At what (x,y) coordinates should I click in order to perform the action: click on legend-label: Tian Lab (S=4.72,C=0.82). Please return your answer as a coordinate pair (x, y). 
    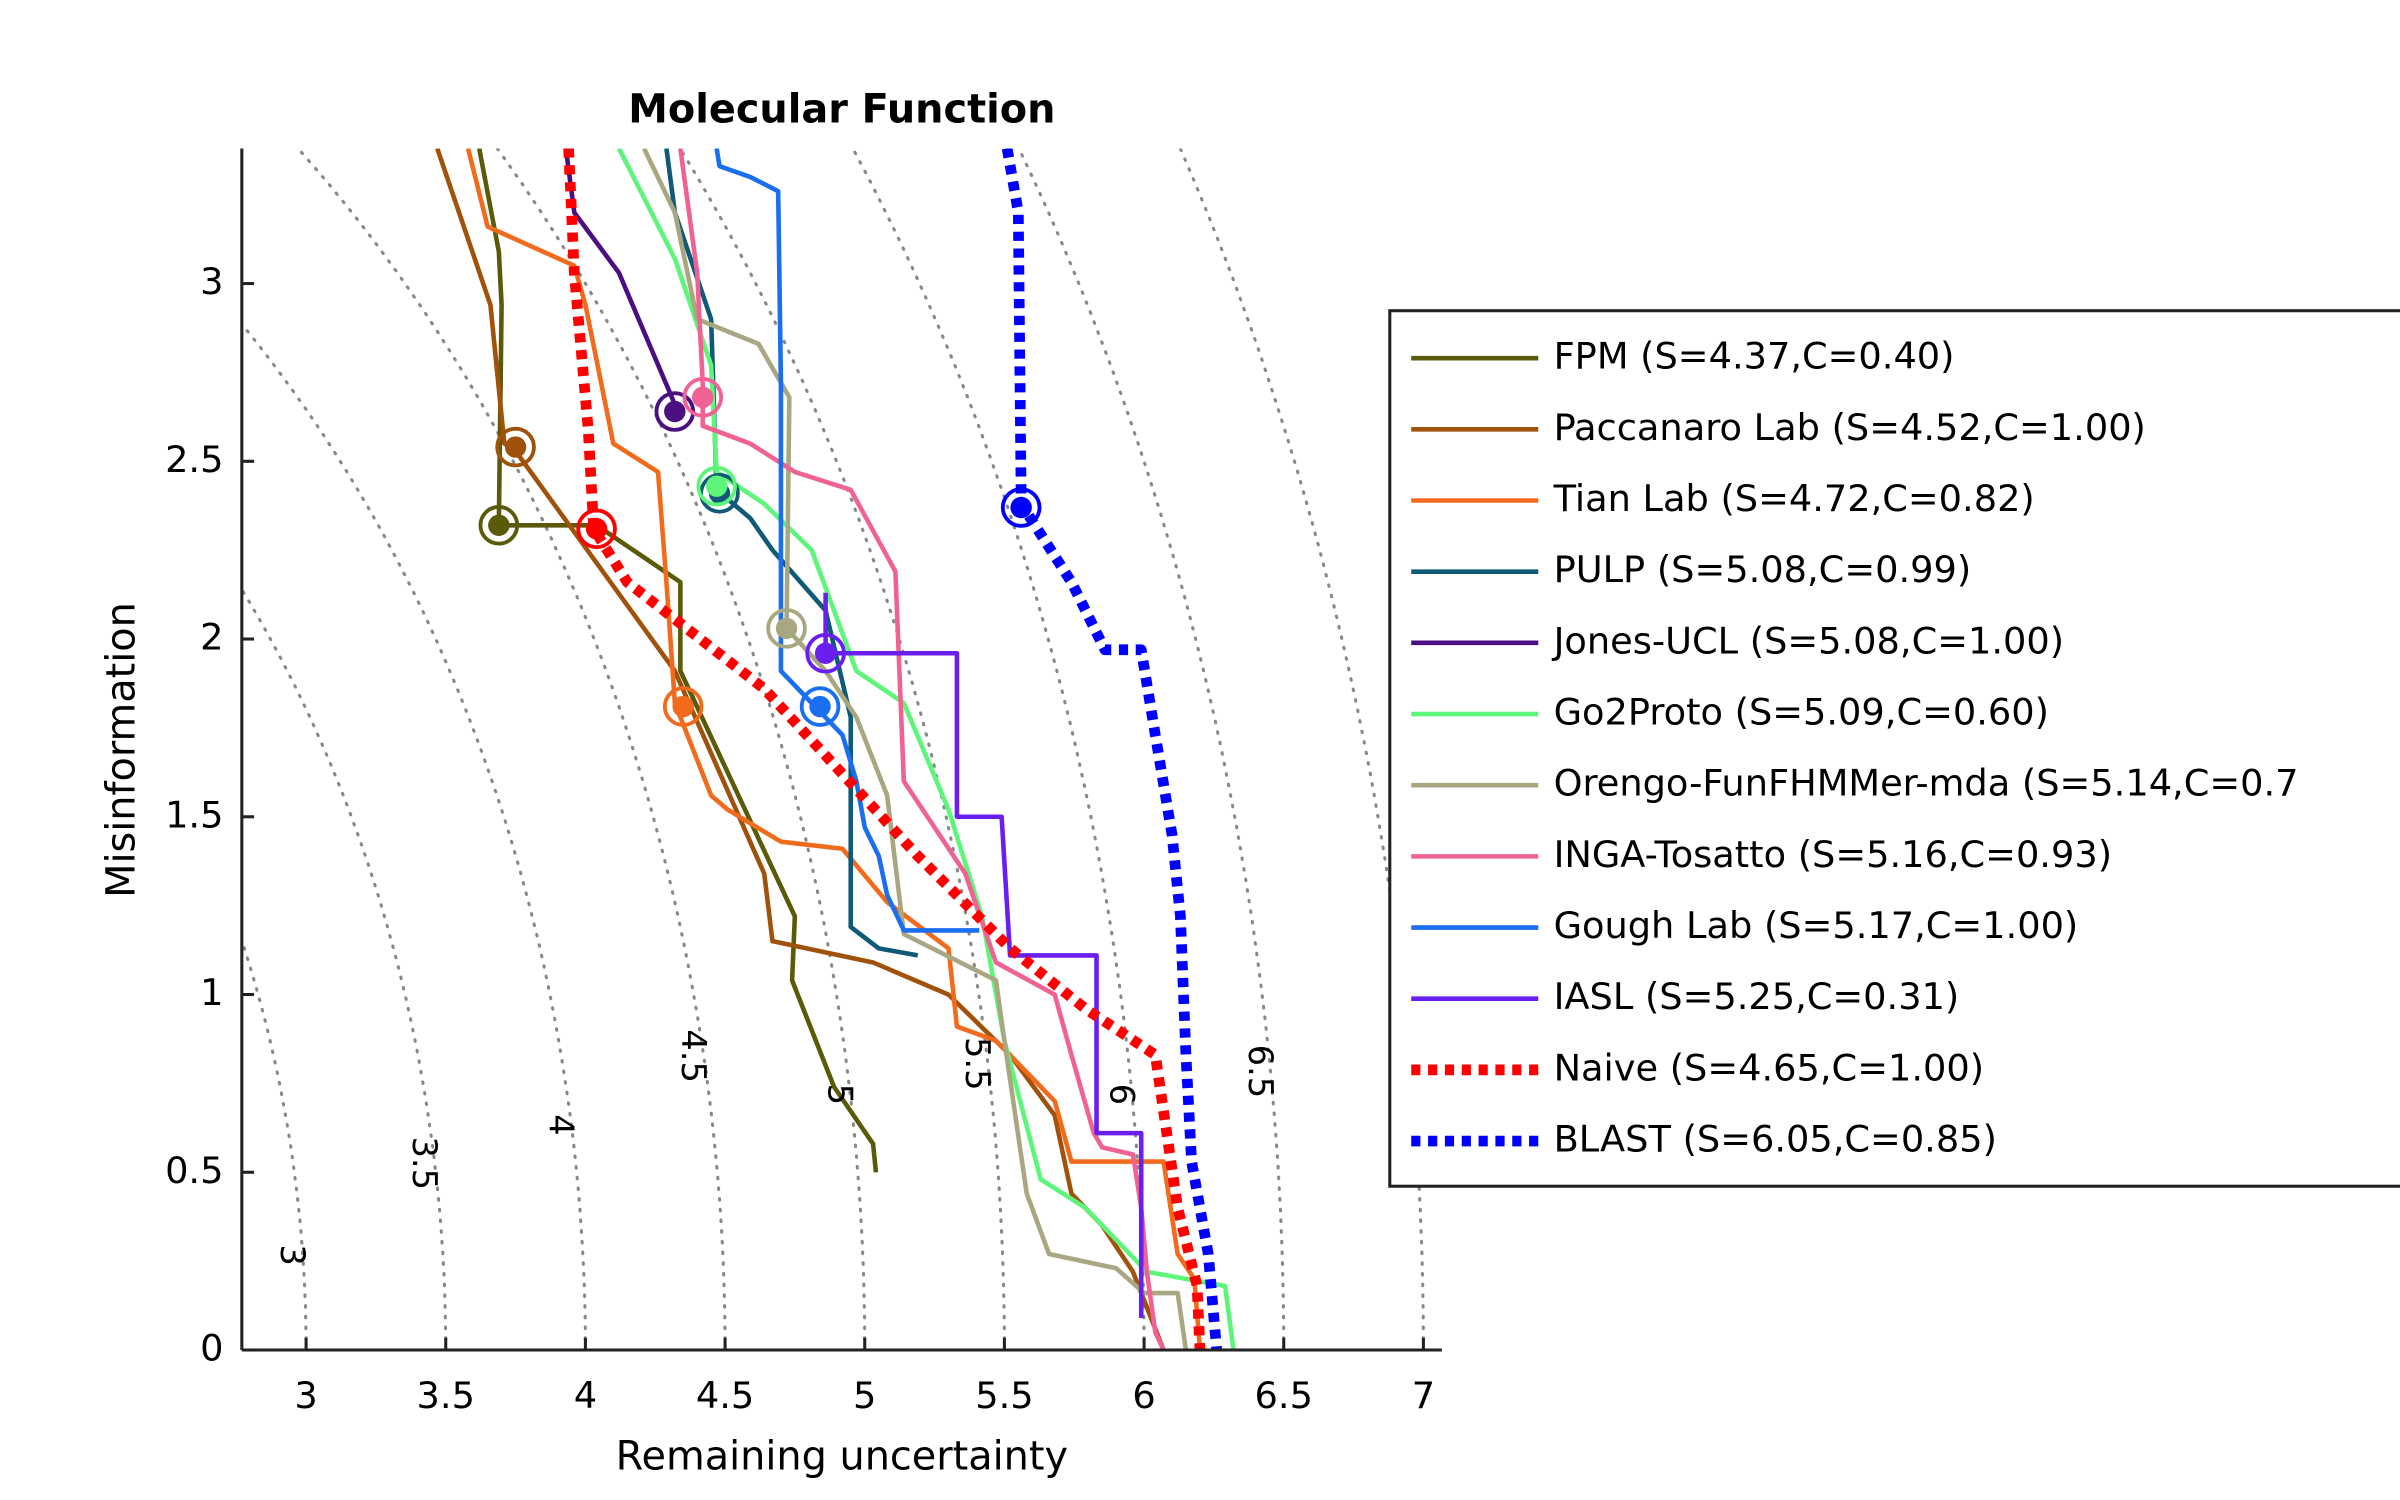
    Looking at the image, I should click on (1794, 498).